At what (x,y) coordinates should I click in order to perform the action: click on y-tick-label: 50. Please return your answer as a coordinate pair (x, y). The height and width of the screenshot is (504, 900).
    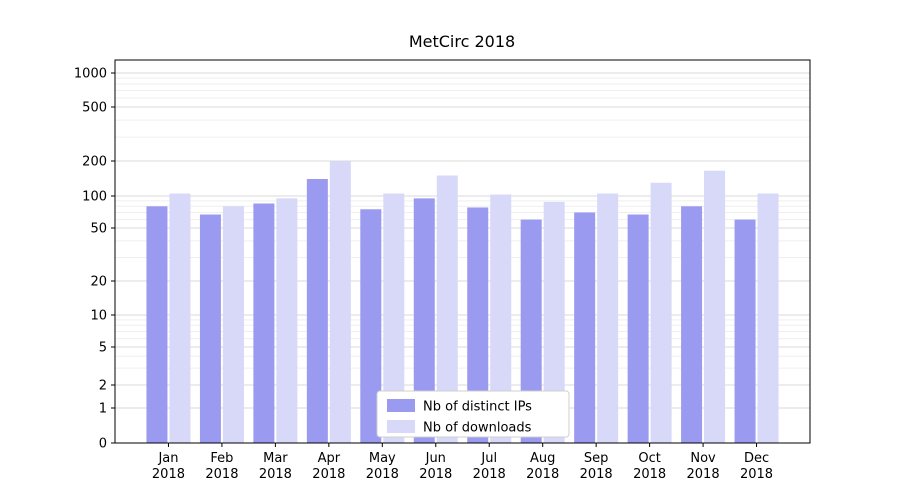
    Looking at the image, I should click on (98, 229).